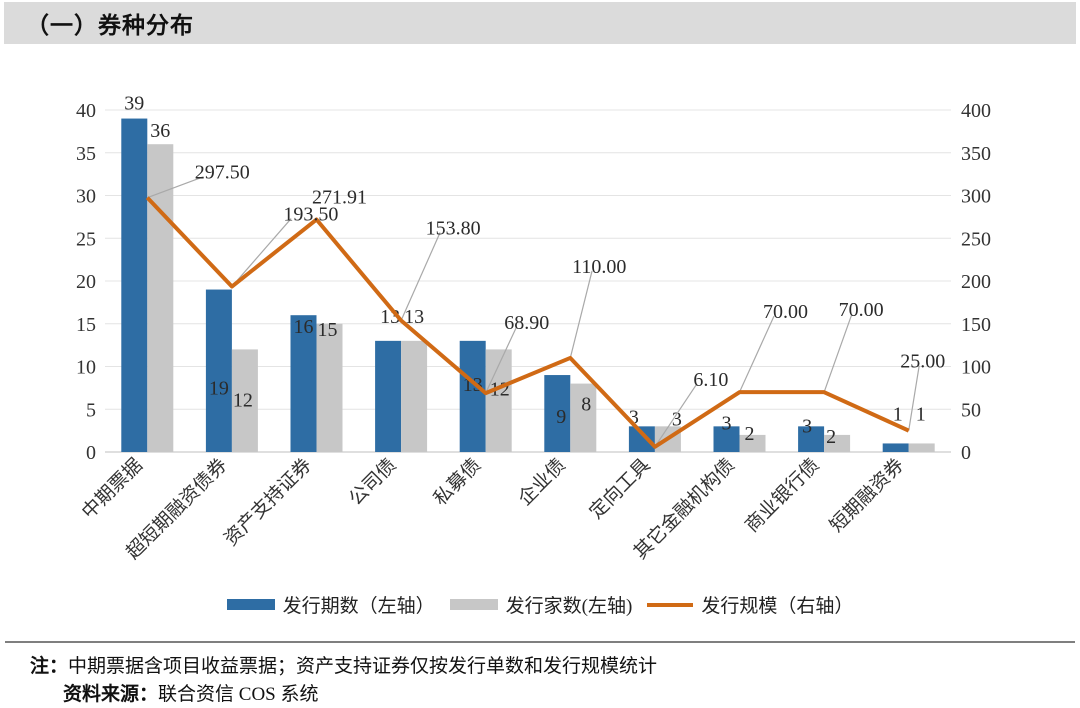 The image size is (1080, 708). I want to click on chart-source: 资料来源：联合资信 COS 系统, so click(190, 692).